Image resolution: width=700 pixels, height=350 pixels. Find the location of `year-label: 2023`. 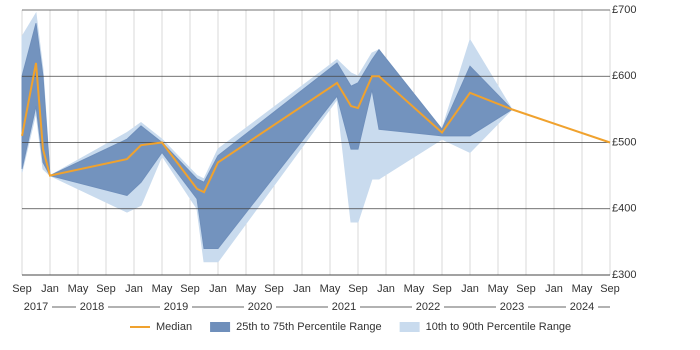

year-label: 2023 is located at coordinates (512, 307).